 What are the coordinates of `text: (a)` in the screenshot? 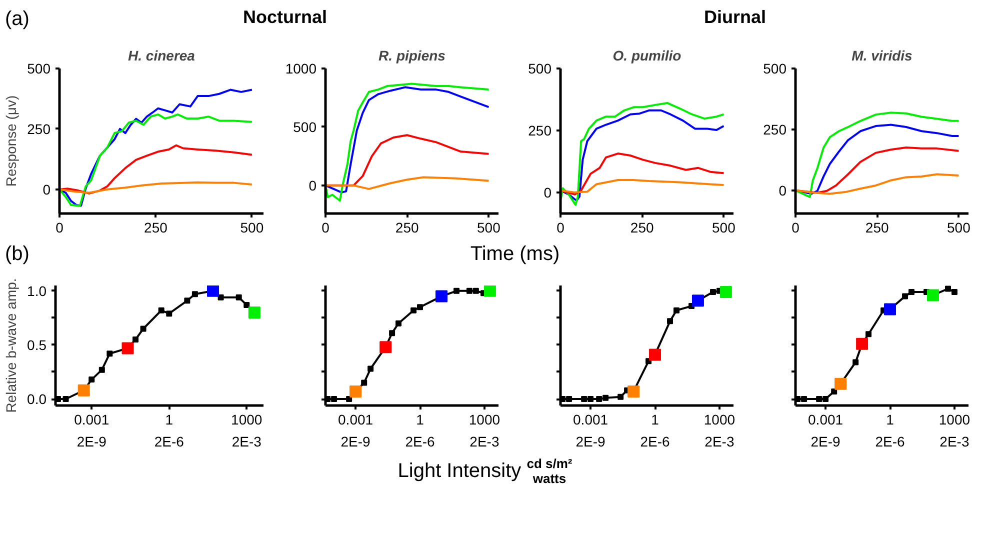 It's located at (17, 19).